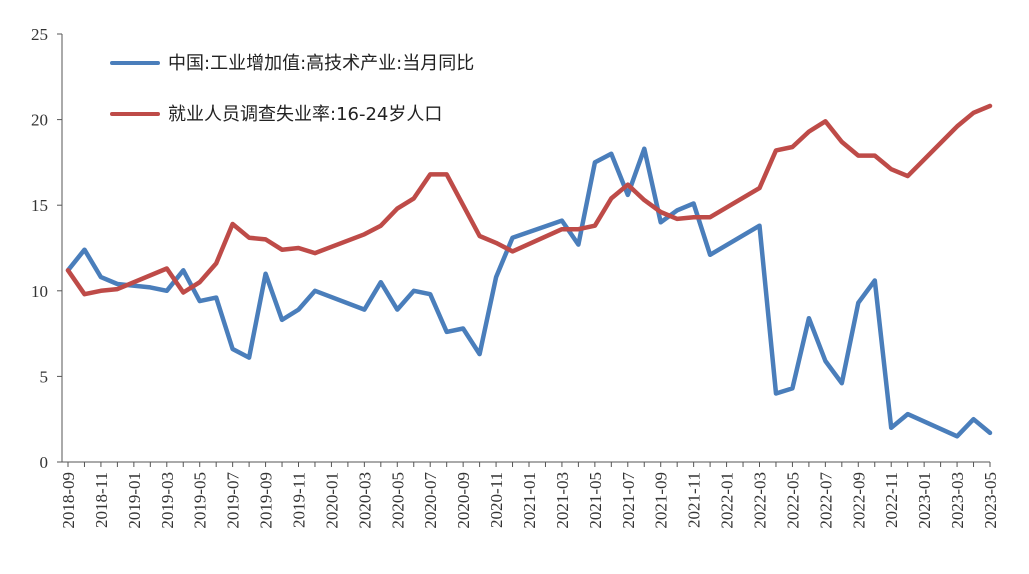 The width and height of the screenshot is (1029, 574). What do you see at coordinates (44, 376) in the screenshot?
I see `y-tick-label: 5` at bounding box center [44, 376].